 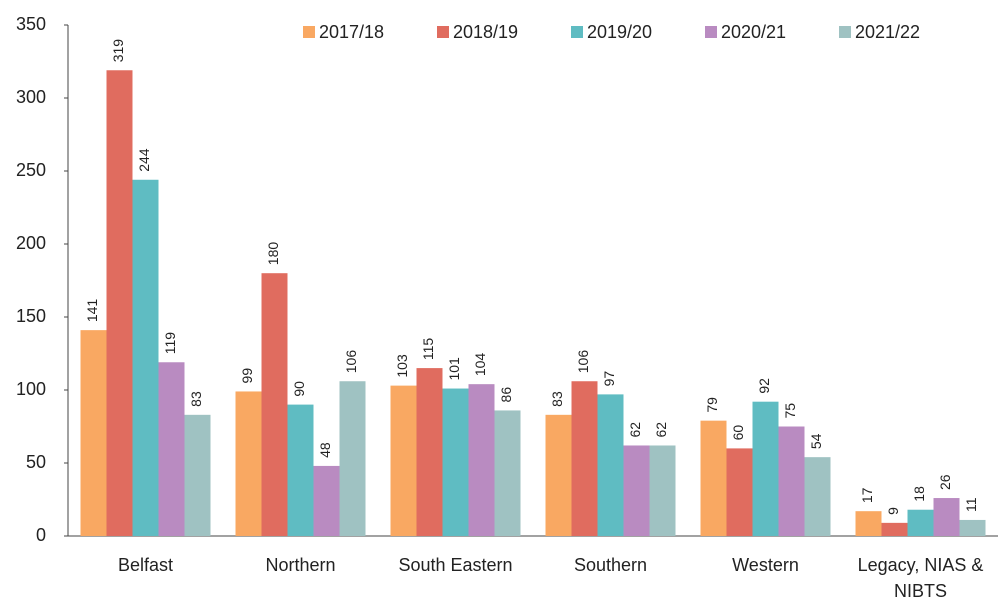 I want to click on data-label: 99, so click(x=247, y=376).